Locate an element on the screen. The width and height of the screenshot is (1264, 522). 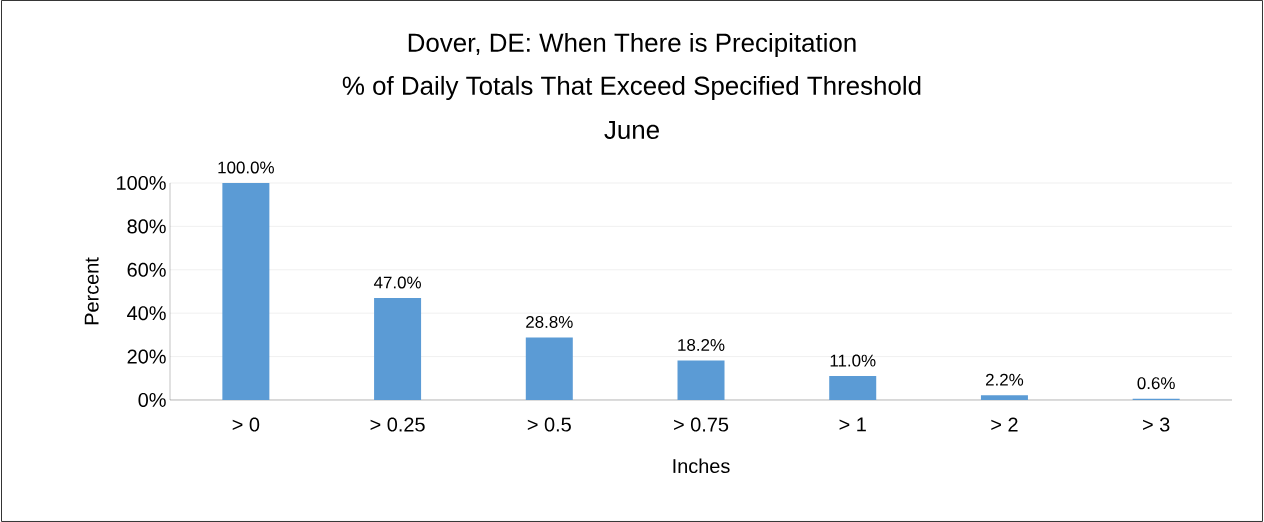
y-tick-label: 80% is located at coordinates (146, 226).